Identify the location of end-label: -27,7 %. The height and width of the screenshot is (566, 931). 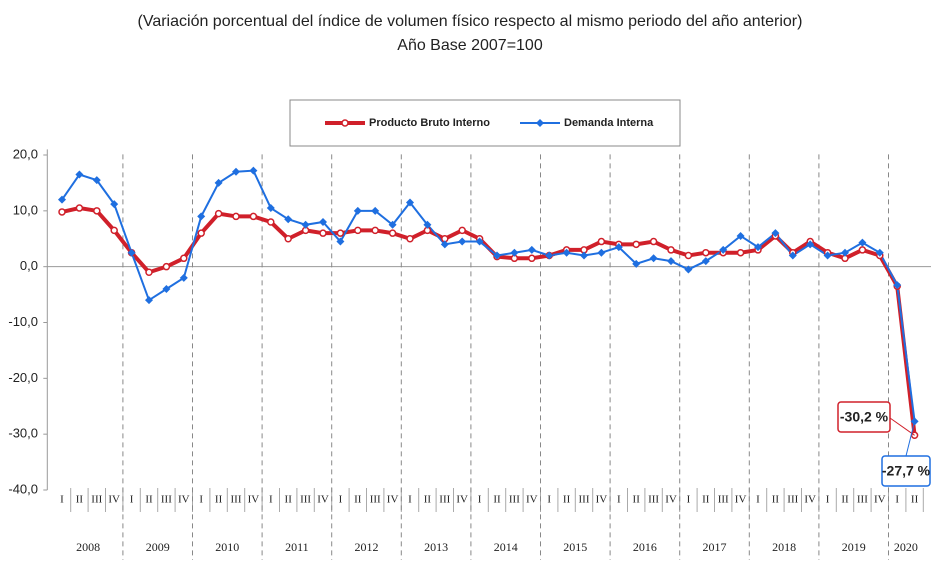
(906, 471).